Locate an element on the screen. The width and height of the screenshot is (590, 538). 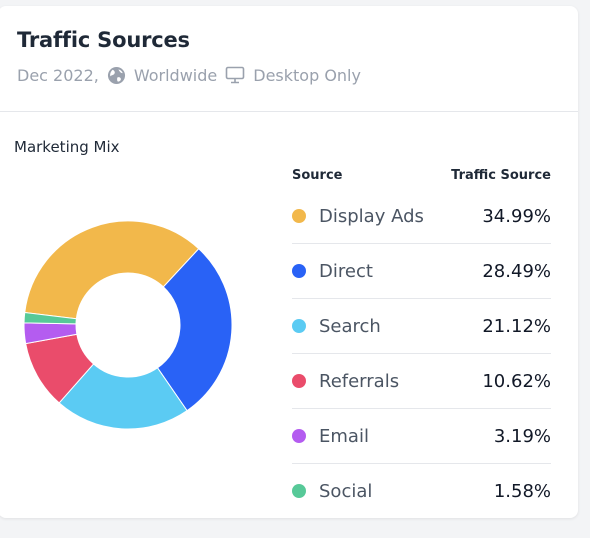
legend-source-name: Referrals is located at coordinates (359, 381).